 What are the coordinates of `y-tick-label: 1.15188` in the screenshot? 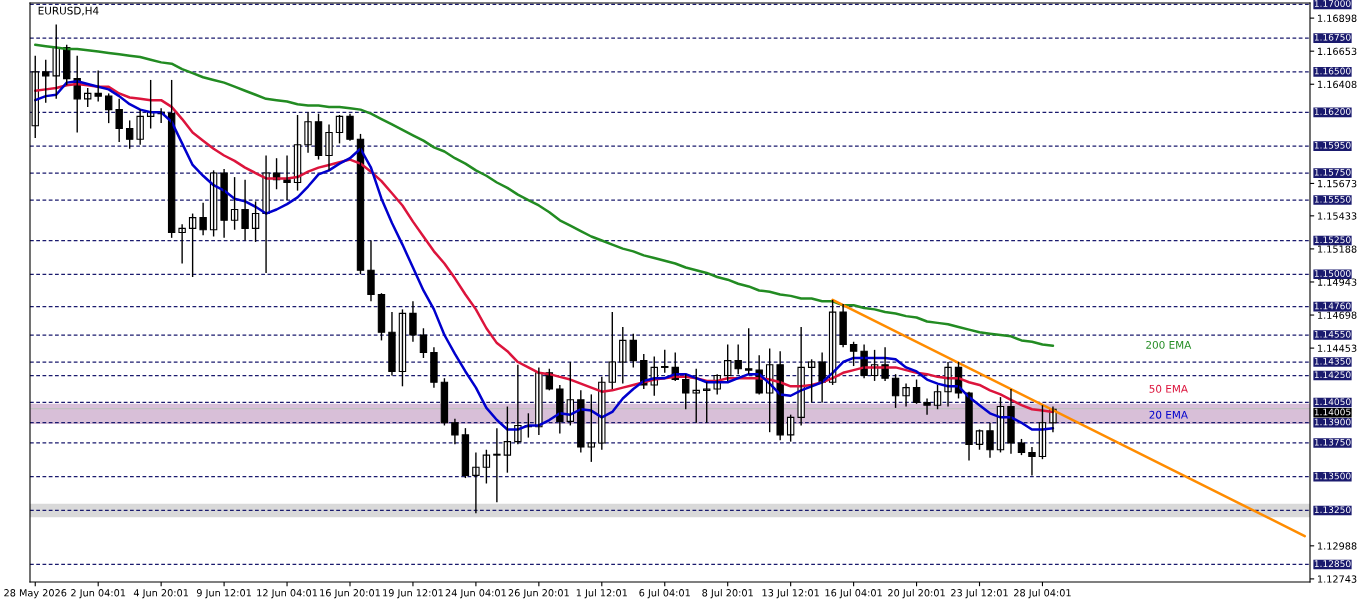 It's located at (1337, 249).